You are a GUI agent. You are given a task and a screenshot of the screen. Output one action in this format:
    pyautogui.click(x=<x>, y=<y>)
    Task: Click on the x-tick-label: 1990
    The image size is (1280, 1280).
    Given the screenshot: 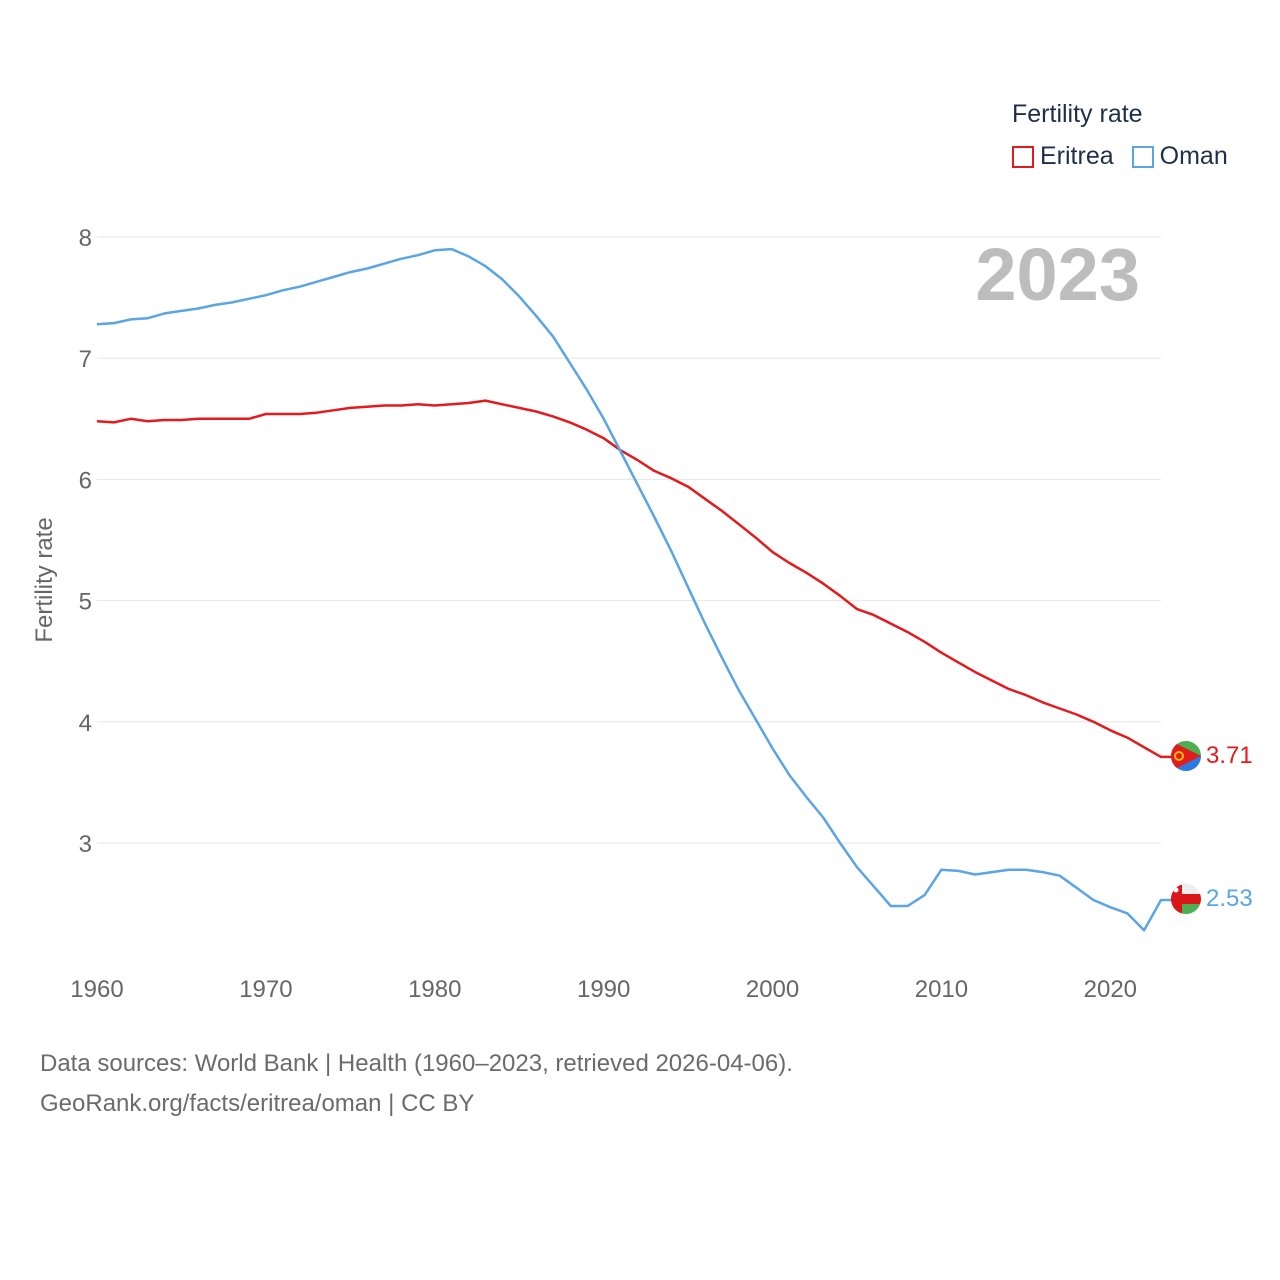 What is the action you would take?
    pyautogui.click(x=603, y=989)
    